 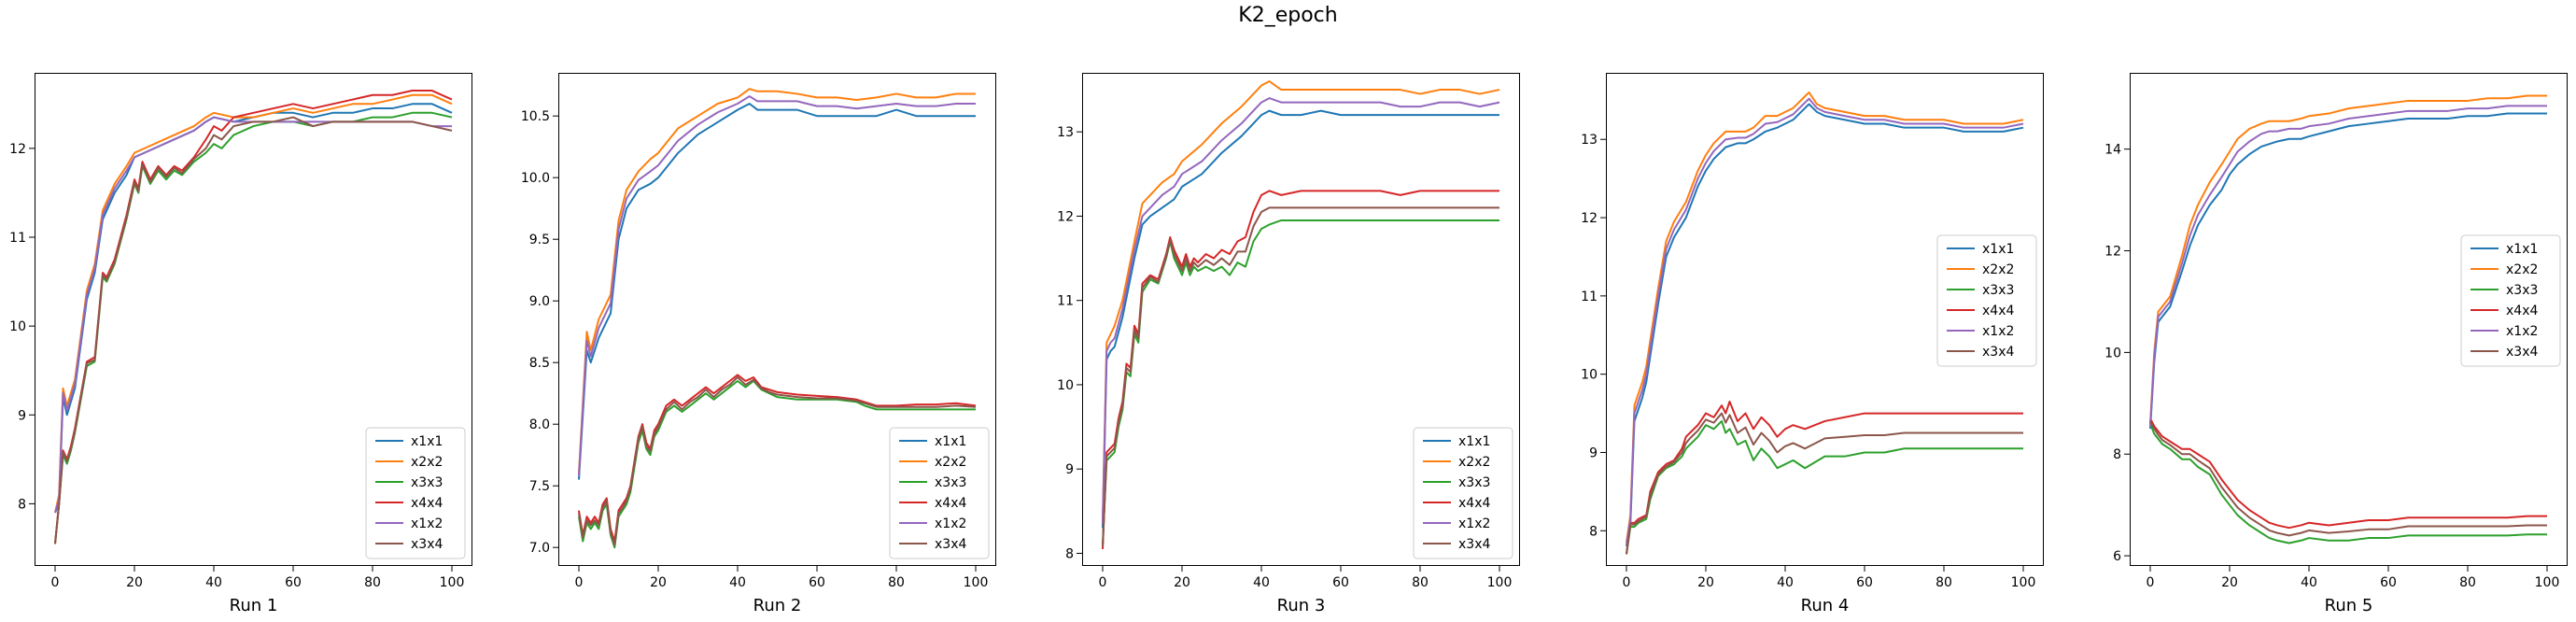 I want to click on x-axis-label: Run 1, so click(x=254, y=605).